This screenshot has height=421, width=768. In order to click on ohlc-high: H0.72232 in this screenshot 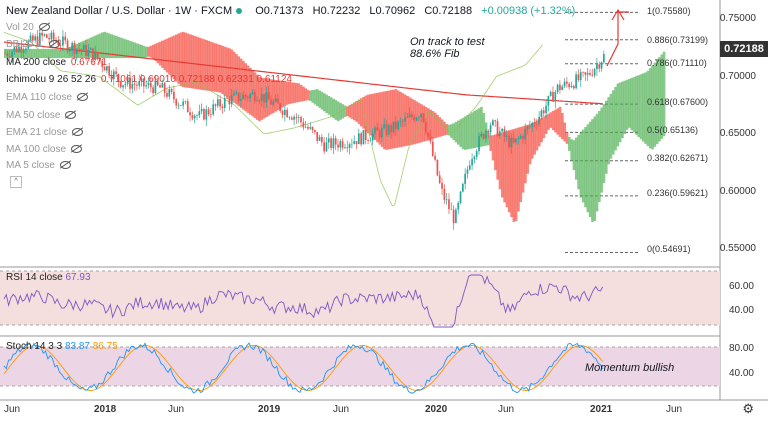, I will do `click(336, 11)`.